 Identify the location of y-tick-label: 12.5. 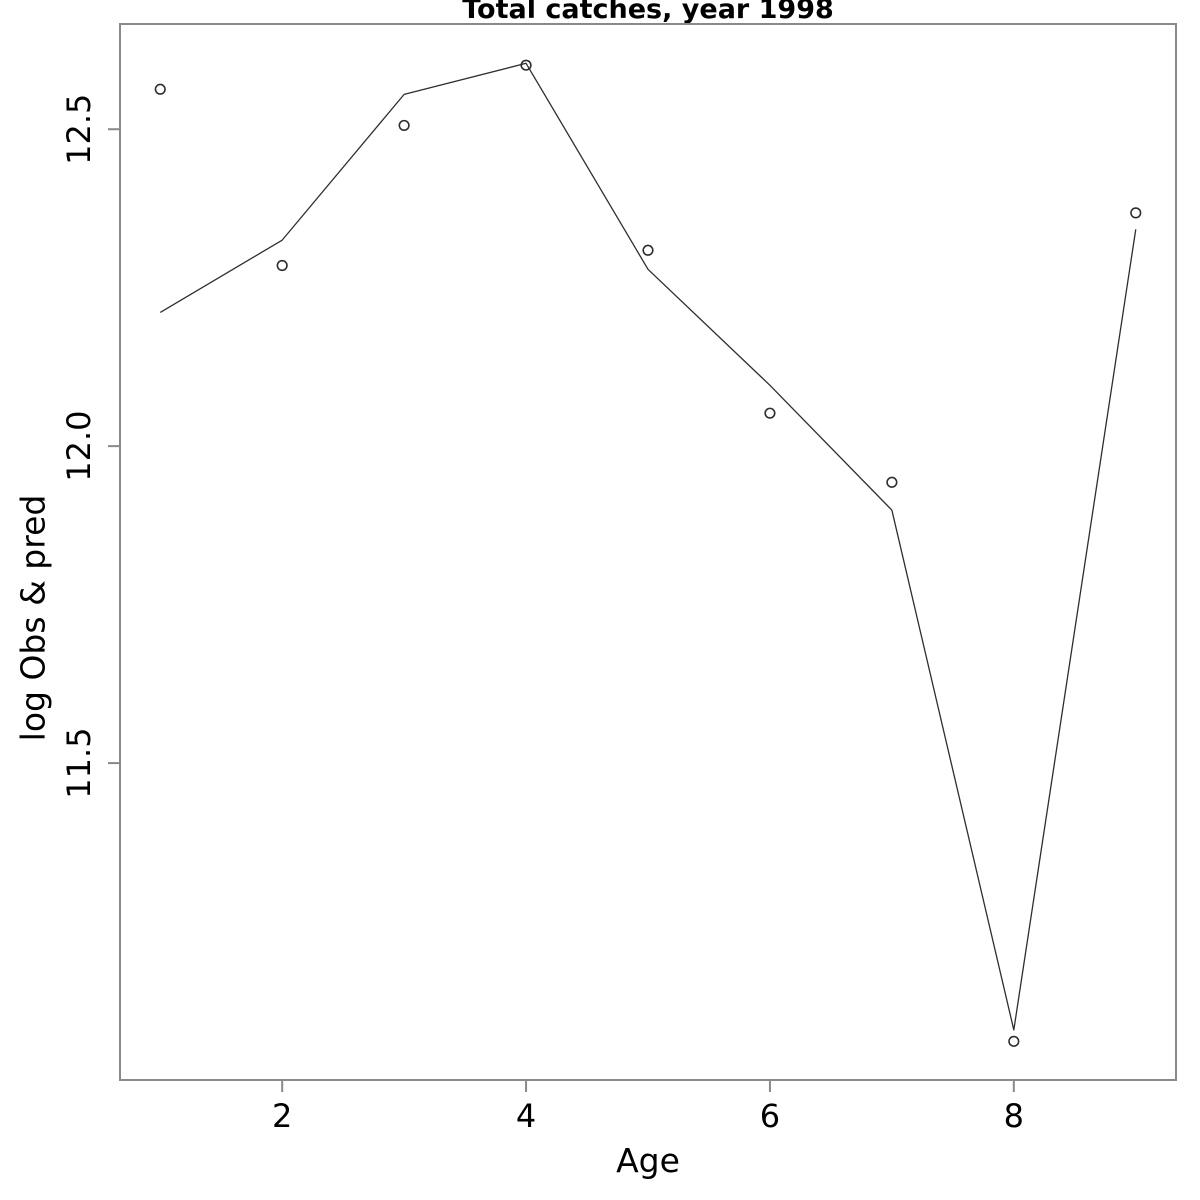
(79, 129).